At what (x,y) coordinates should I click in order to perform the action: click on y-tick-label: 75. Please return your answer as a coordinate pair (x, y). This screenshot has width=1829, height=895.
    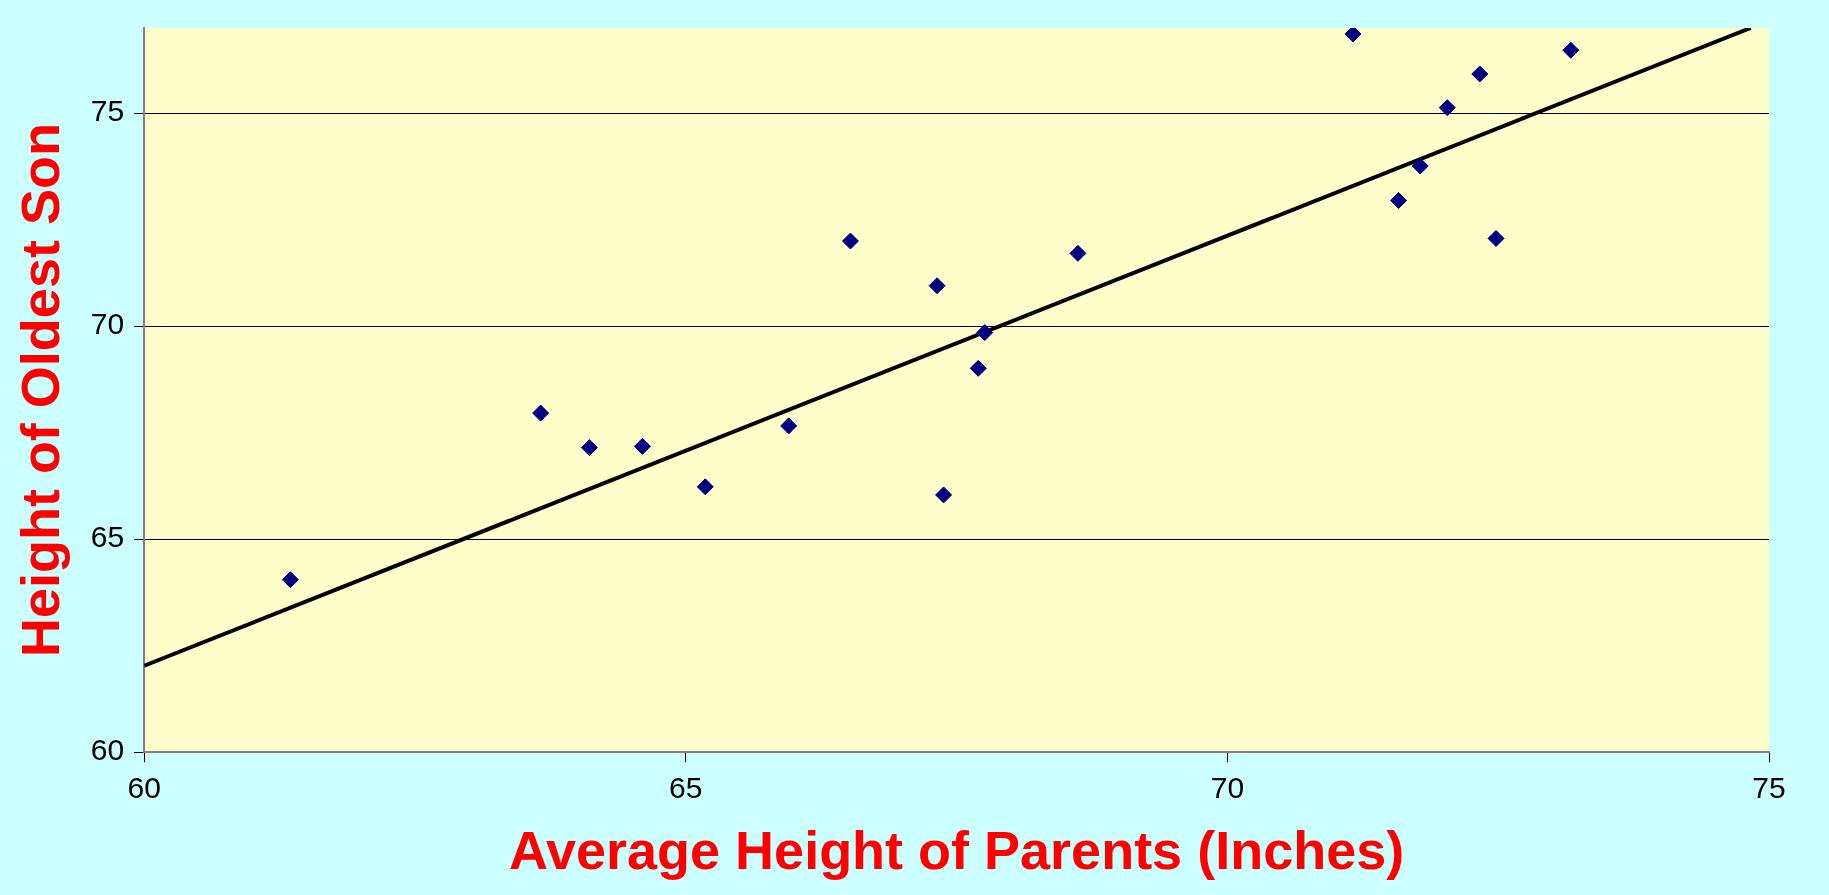
    Looking at the image, I should click on (107, 111).